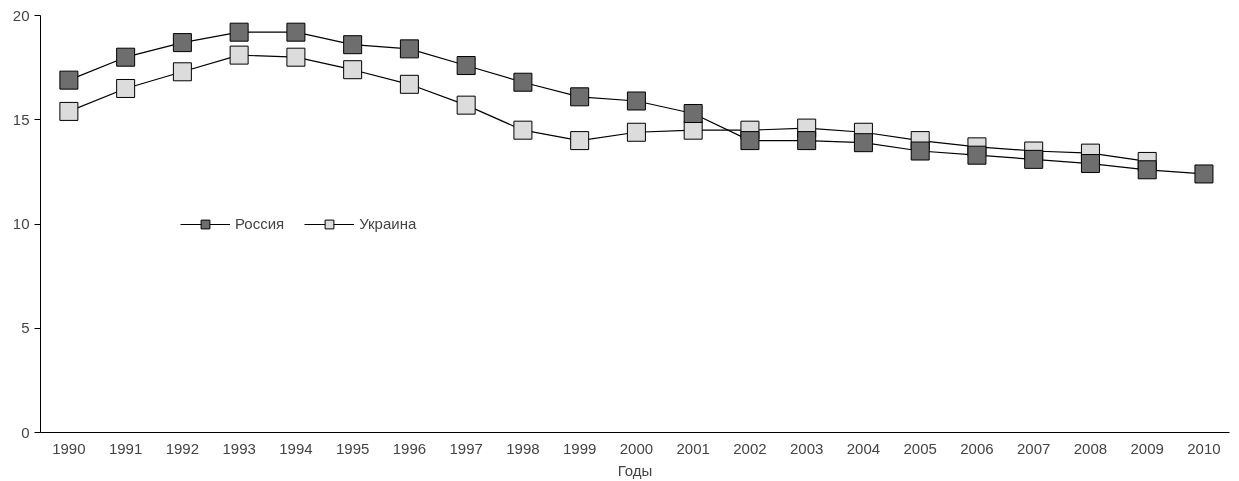 Image resolution: width=1239 pixels, height=481 pixels. Describe the element at coordinates (21, 15) in the screenshot. I see `y-tick-label: 20` at that location.